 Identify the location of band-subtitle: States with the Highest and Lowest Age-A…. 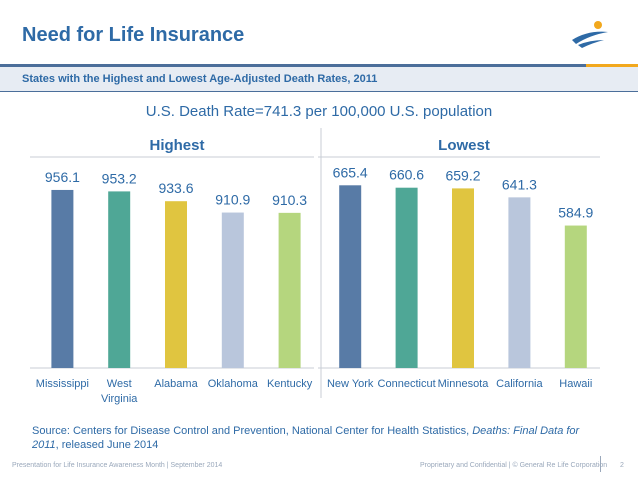
(200, 79).